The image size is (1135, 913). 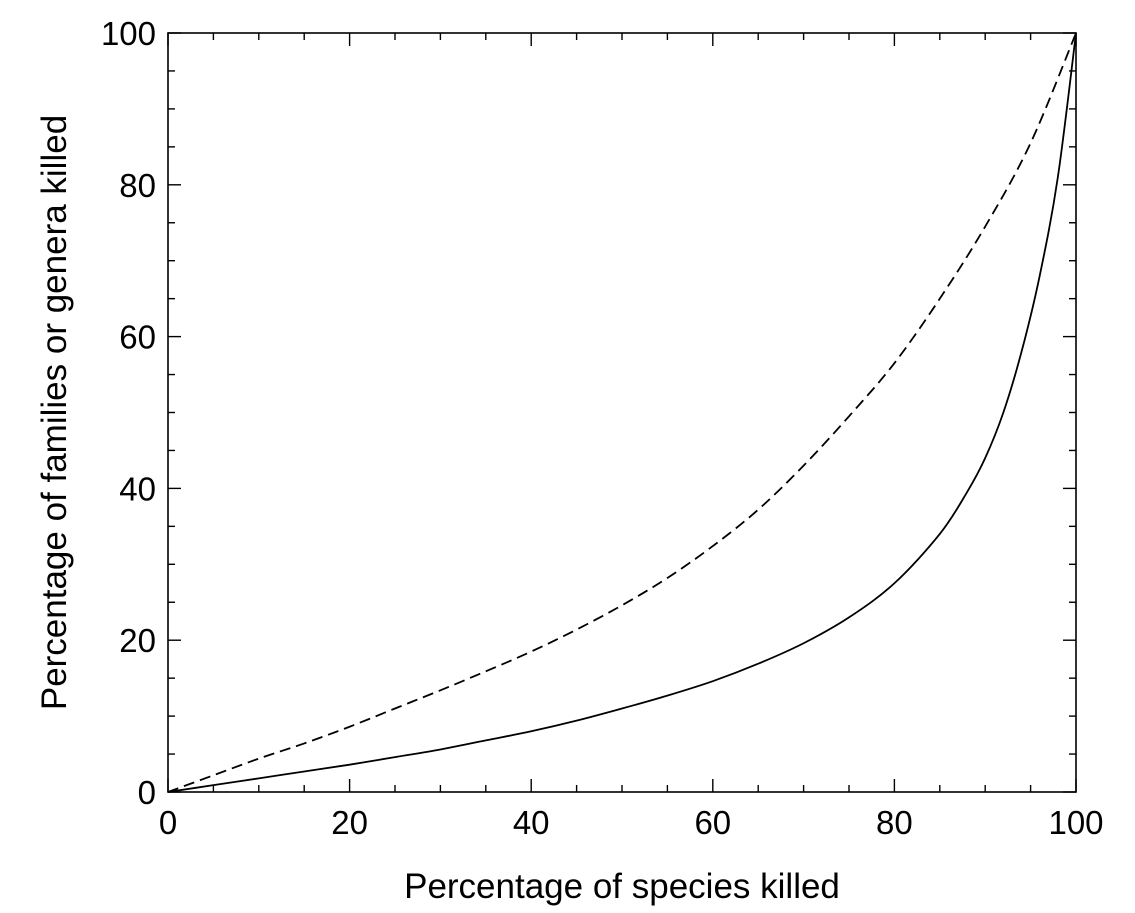 I want to click on x-tick-label: 100, so click(x=1075, y=822).